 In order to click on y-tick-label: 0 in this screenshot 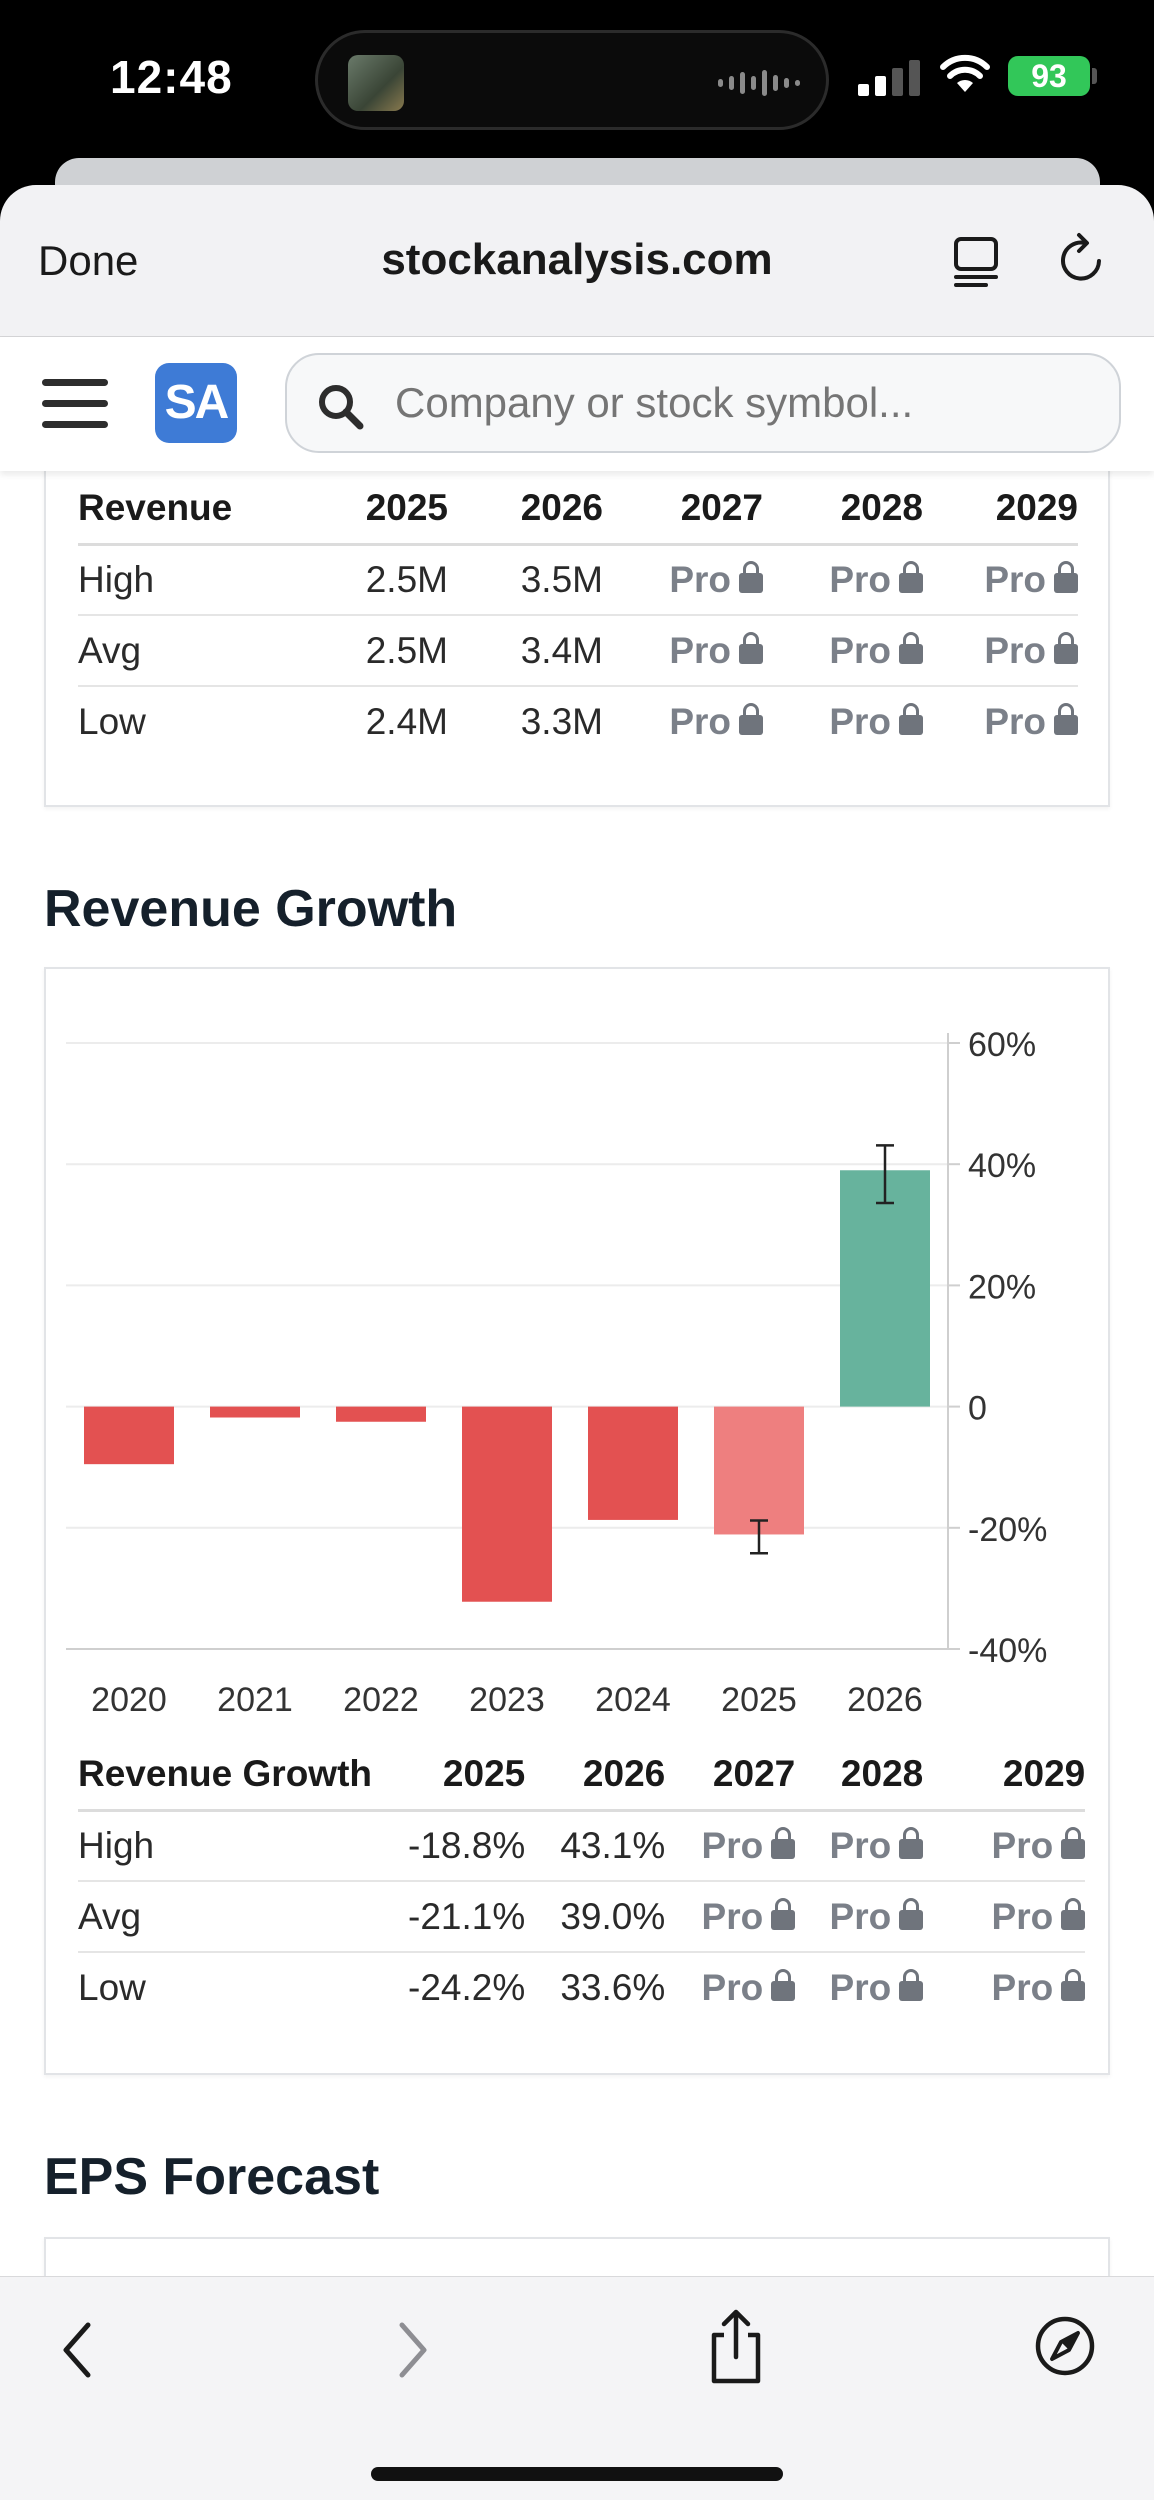, I will do `click(977, 1409)`.